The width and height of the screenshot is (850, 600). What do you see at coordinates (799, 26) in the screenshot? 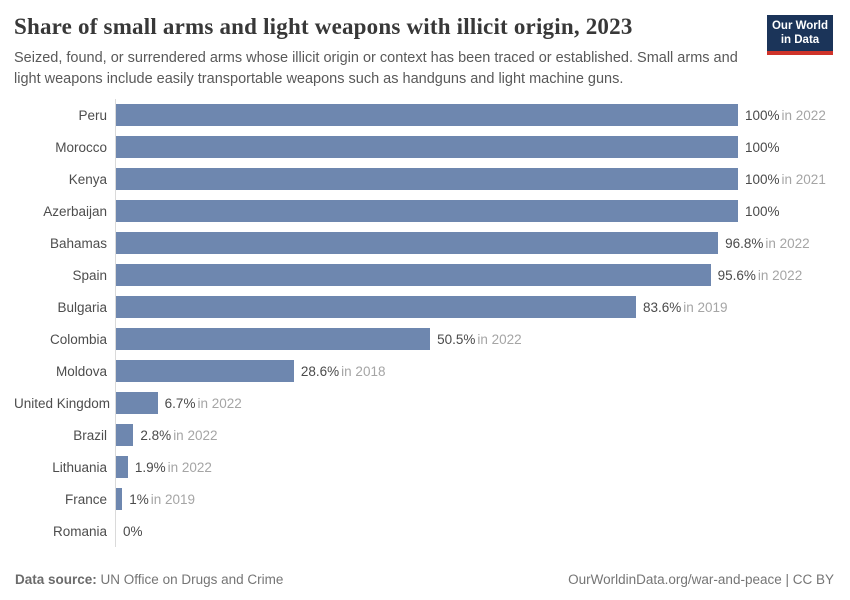
I see `owid-logo-line1: Our World` at bounding box center [799, 26].